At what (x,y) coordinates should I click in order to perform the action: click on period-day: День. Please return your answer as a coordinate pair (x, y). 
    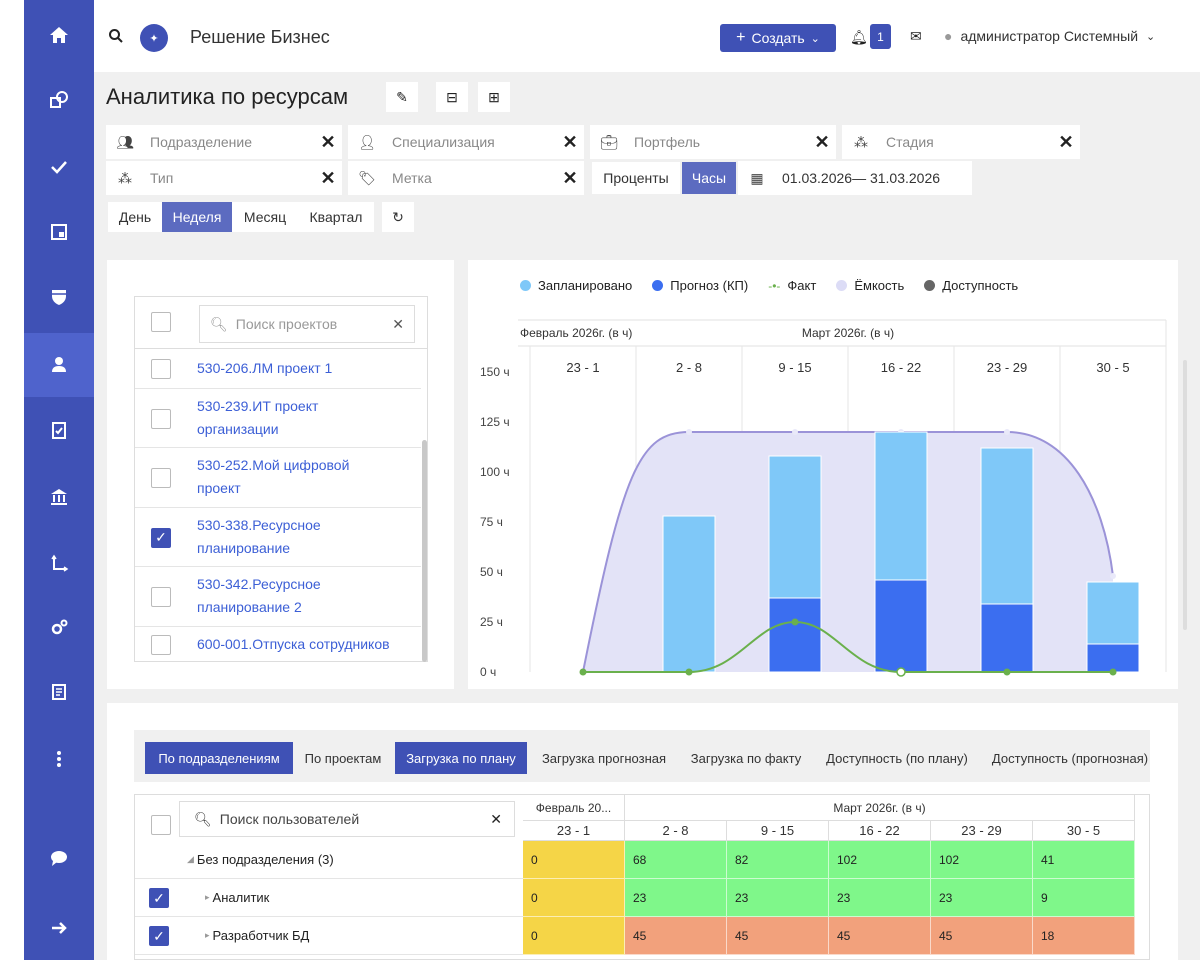
    Looking at the image, I should click on (135, 217).